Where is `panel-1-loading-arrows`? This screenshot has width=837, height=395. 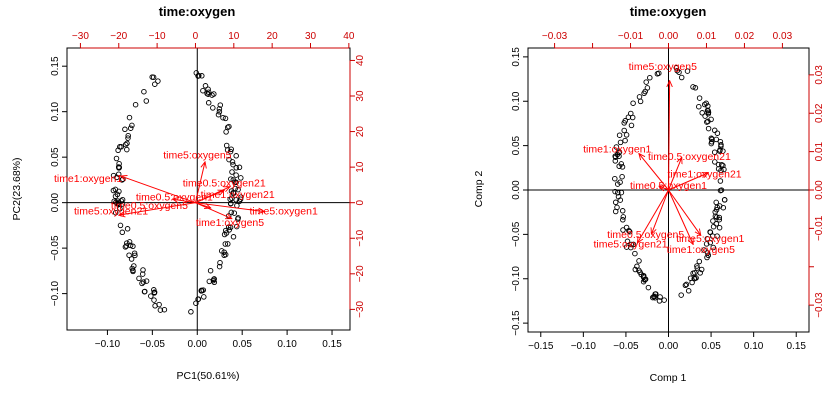 panel-1-loading-arrows is located at coordinates (192, 190).